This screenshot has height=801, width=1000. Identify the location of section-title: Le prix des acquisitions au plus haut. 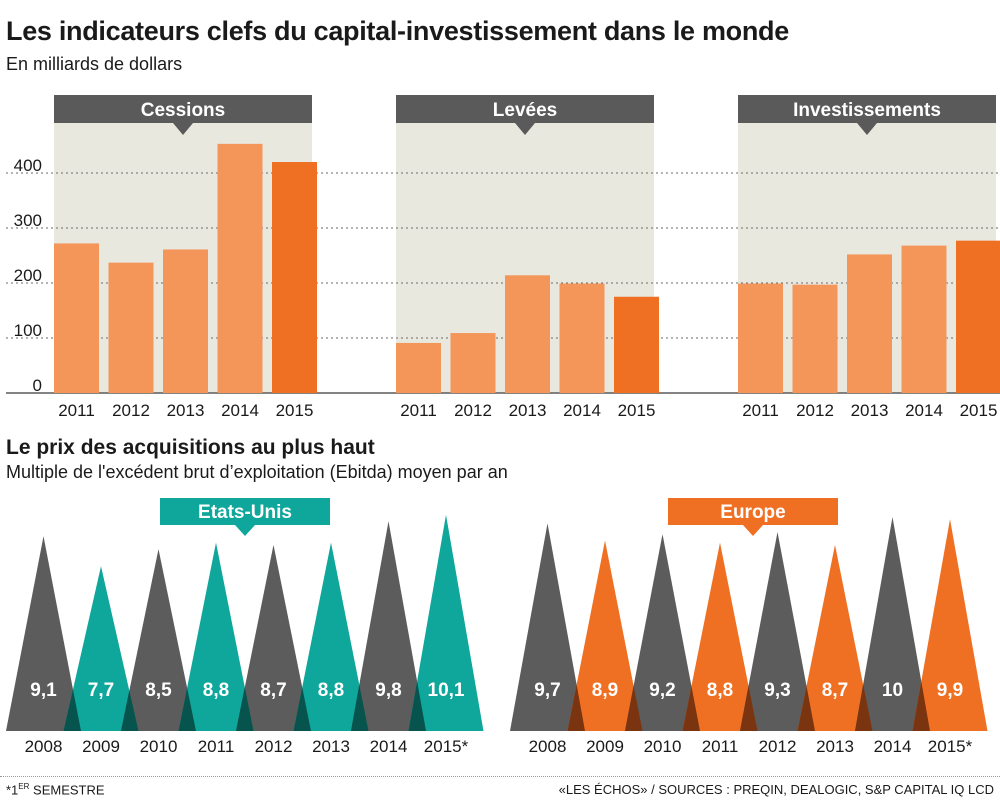
(190, 447).